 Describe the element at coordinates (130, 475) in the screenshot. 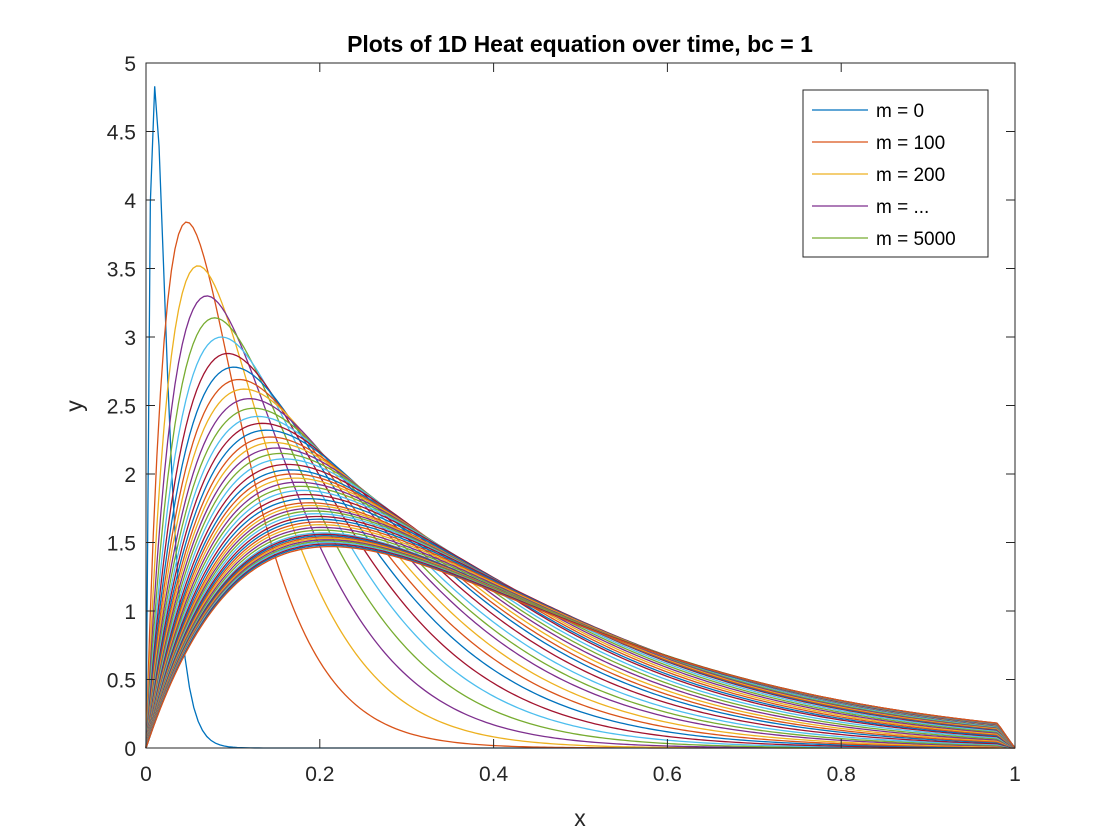

I see `y-tick-label: 2` at that location.